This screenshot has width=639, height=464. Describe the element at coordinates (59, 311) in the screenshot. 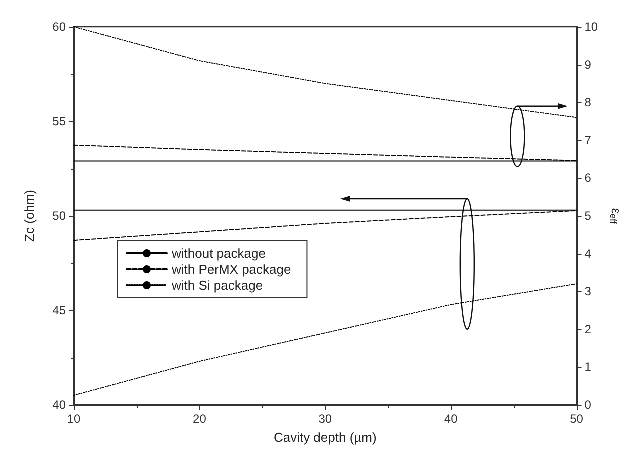

I see `y-tick-label: 45` at that location.